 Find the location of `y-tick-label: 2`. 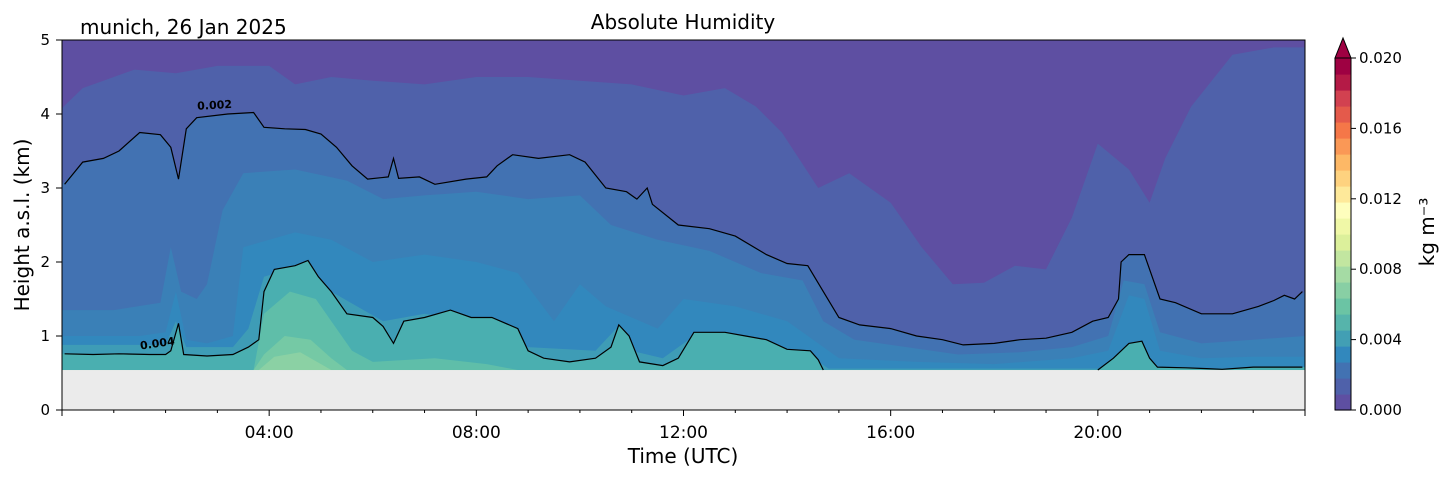

y-tick-label: 2 is located at coordinates (45, 262).